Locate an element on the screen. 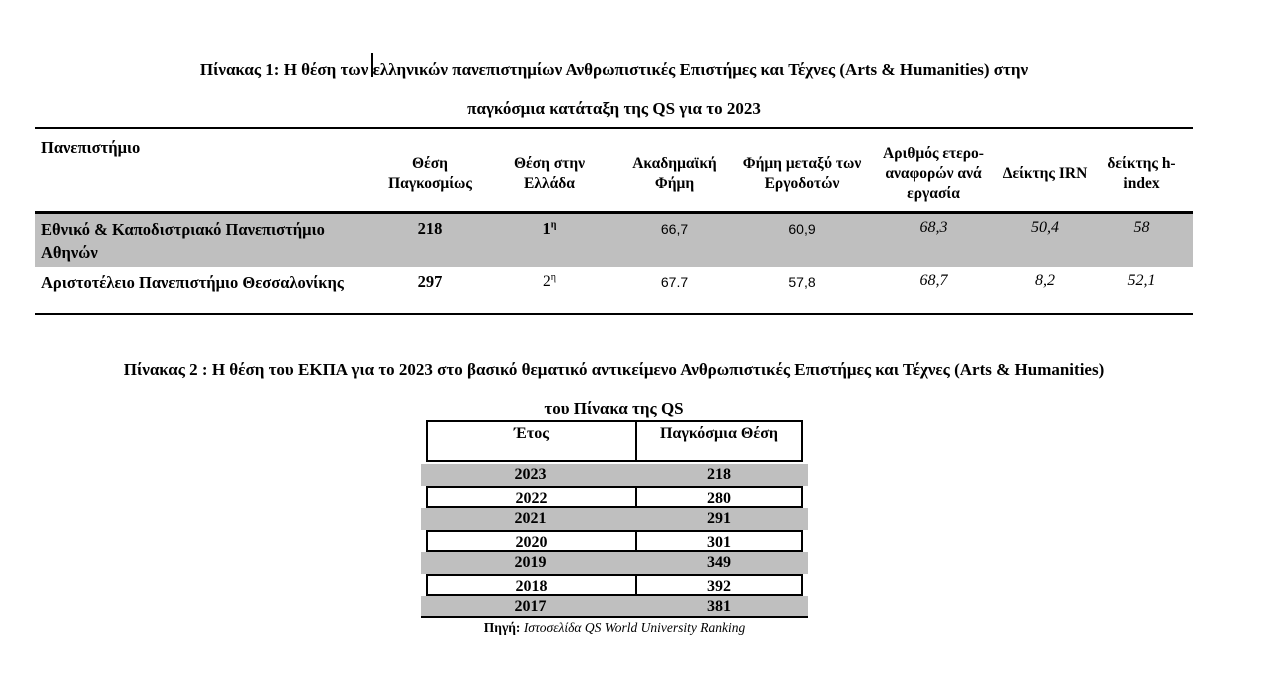 Image resolution: width=1262 pixels, height=697 pixels. table1-header-world-rank: Θέση Παγκοσμίως is located at coordinates (430, 173).